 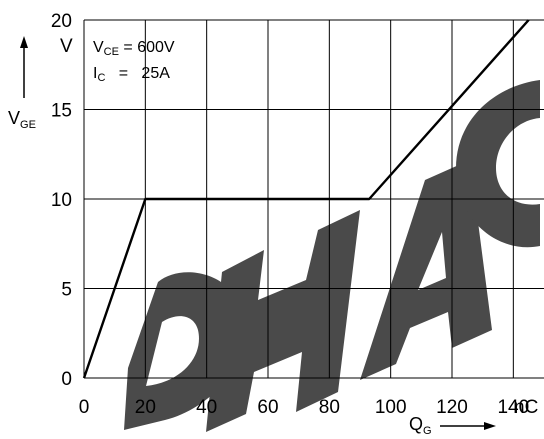 I want to click on annotation-vce-main: V, so click(x=98, y=47).